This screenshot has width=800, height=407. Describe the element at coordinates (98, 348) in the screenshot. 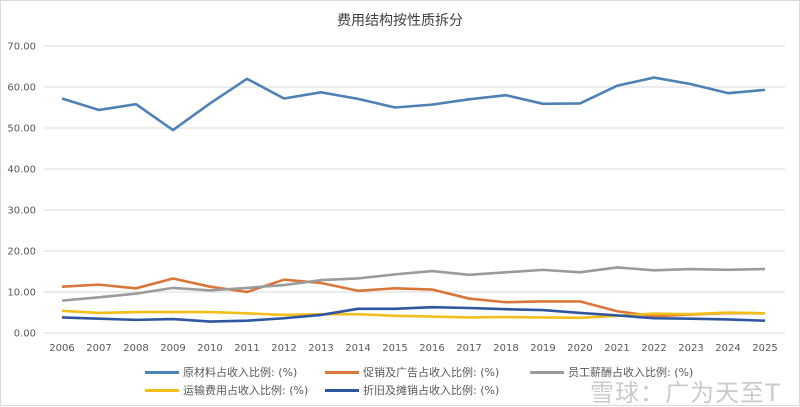

I see `x-tick-label: 2007` at that location.